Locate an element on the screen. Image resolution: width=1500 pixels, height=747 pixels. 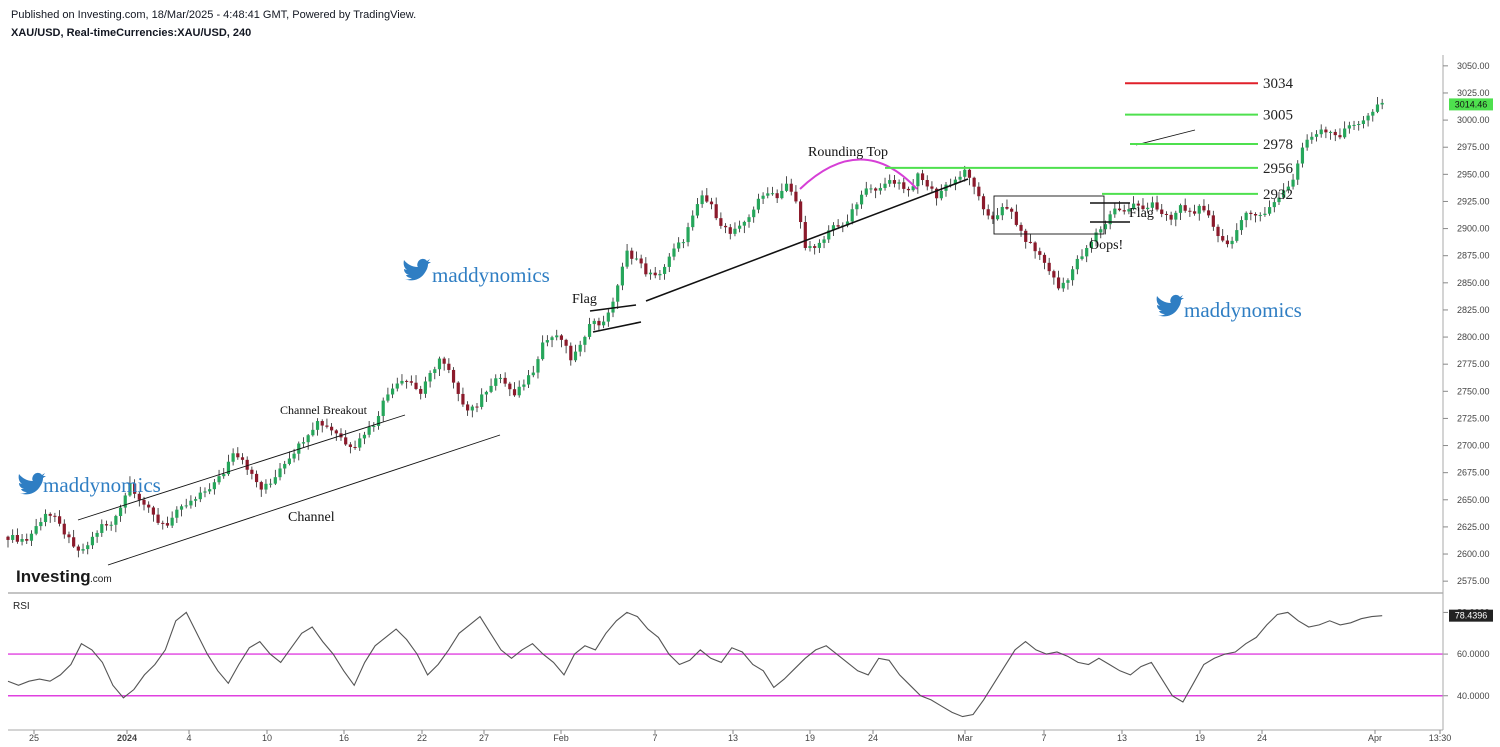
flag-lower-line is located at coordinates (617, 327).